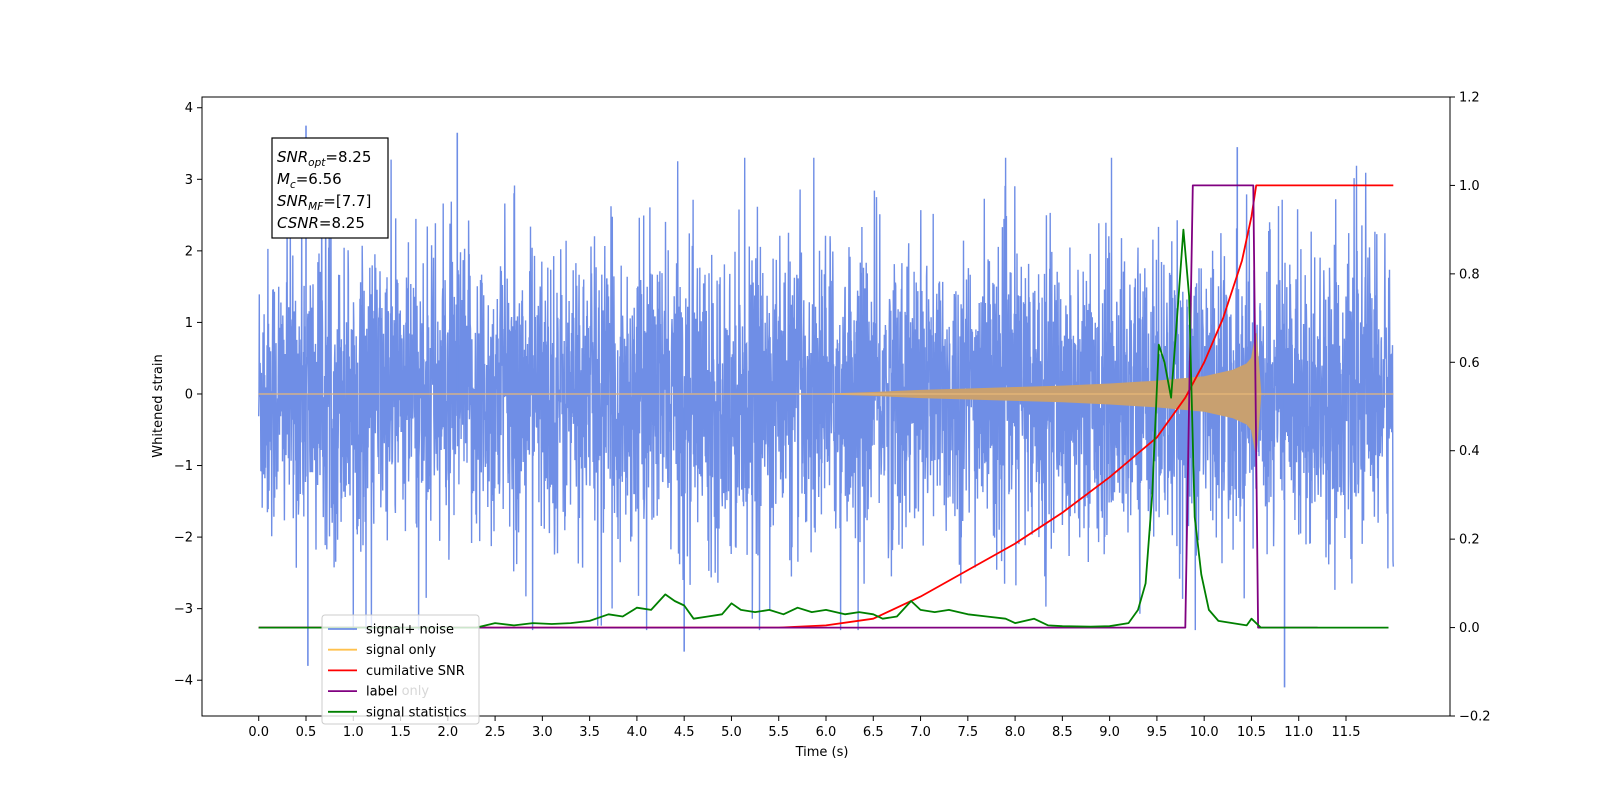  I want to click on series-signal-only, so click(826, 394).